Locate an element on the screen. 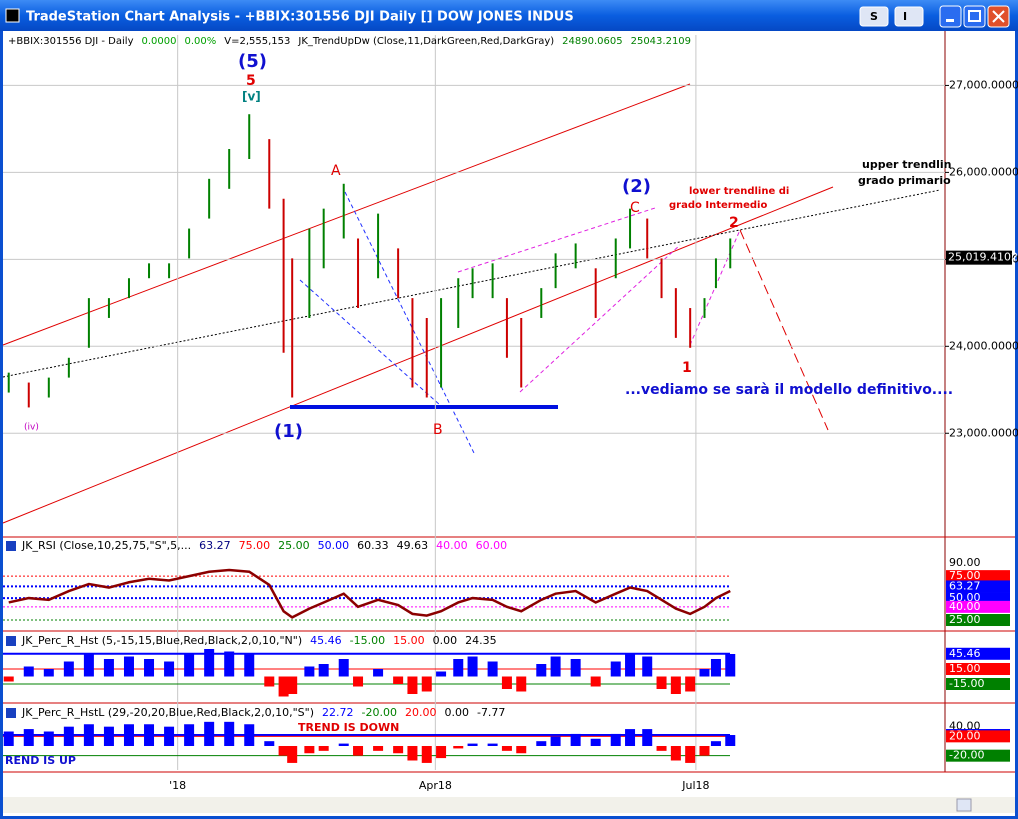 The image size is (1018, 819). annotation: grado primario is located at coordinates (904, 180).